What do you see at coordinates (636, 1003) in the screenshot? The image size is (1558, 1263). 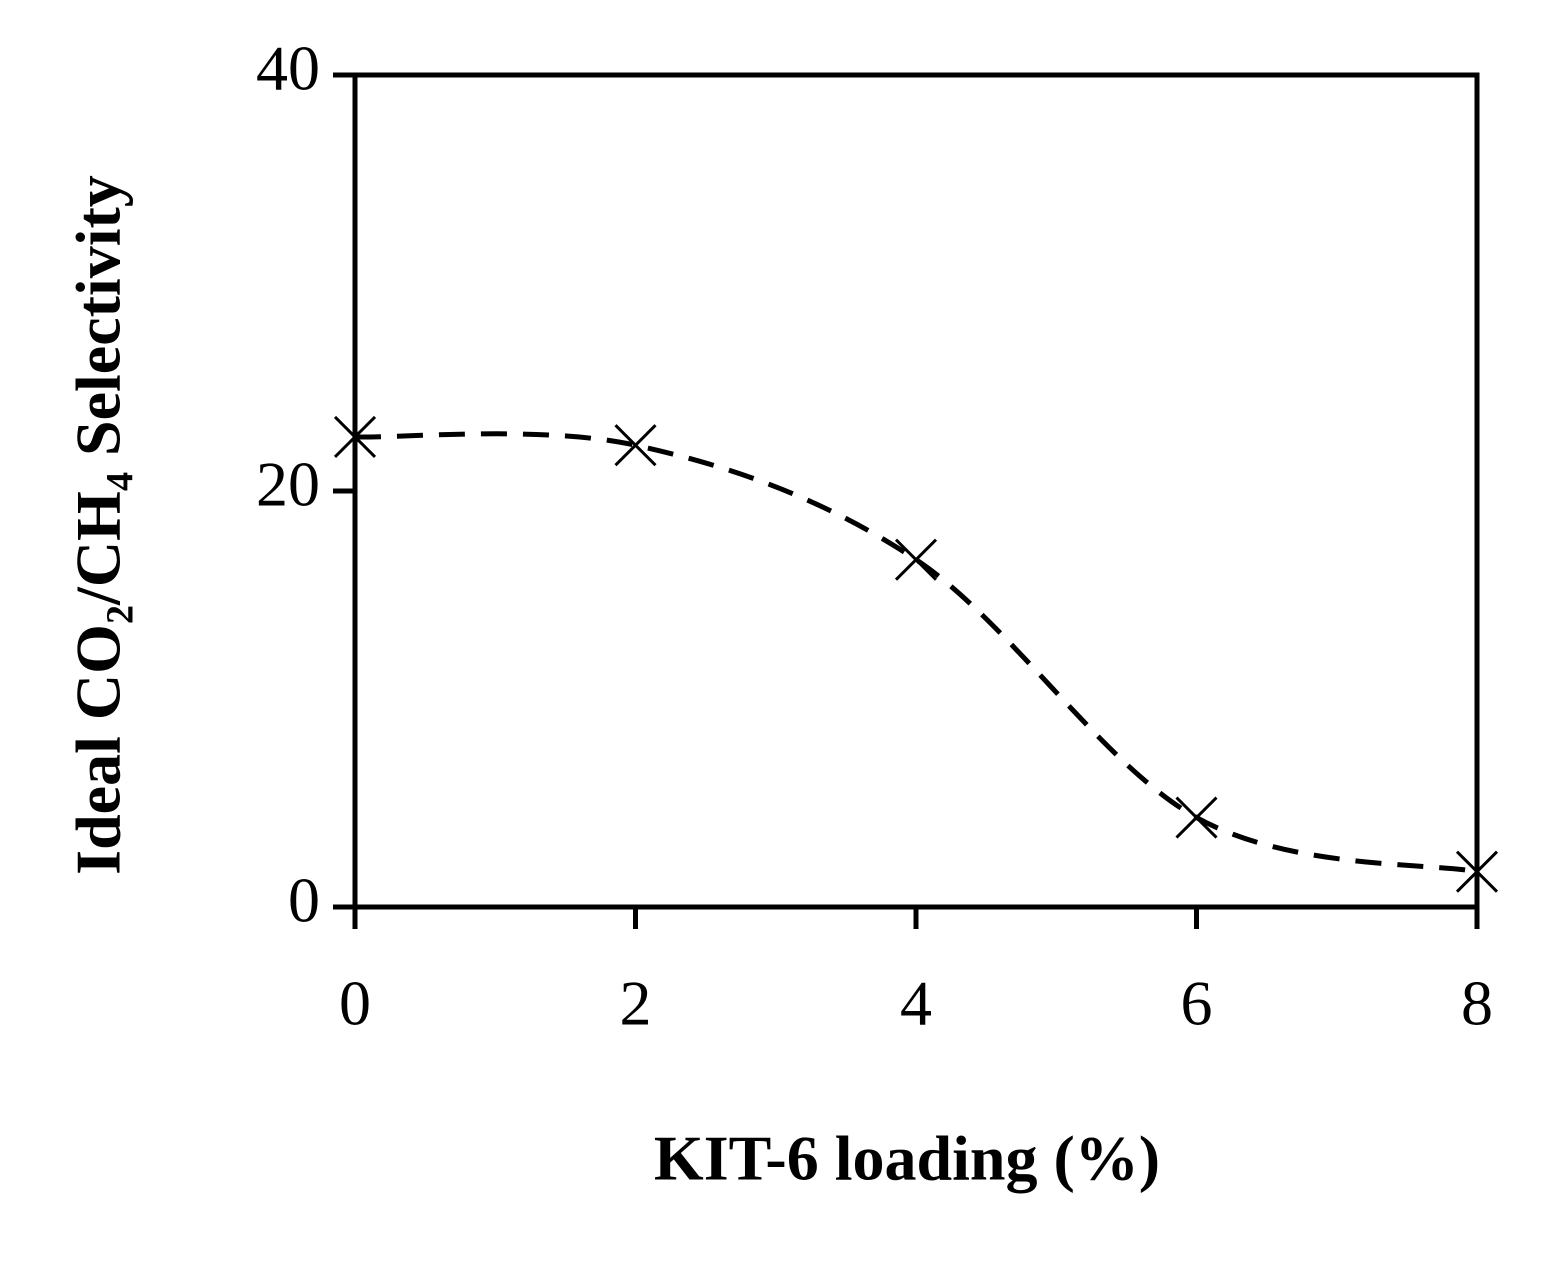 I see `x-tick-label: 2` at bounding box center [636, 1003].